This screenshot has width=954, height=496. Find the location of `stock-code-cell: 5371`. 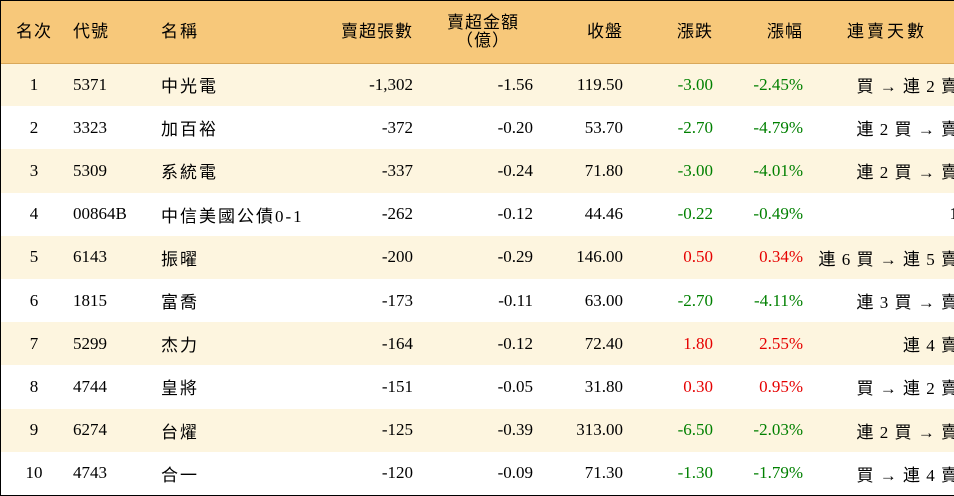

stock-code-cell: 5371 is located at coordinates (90, 84).